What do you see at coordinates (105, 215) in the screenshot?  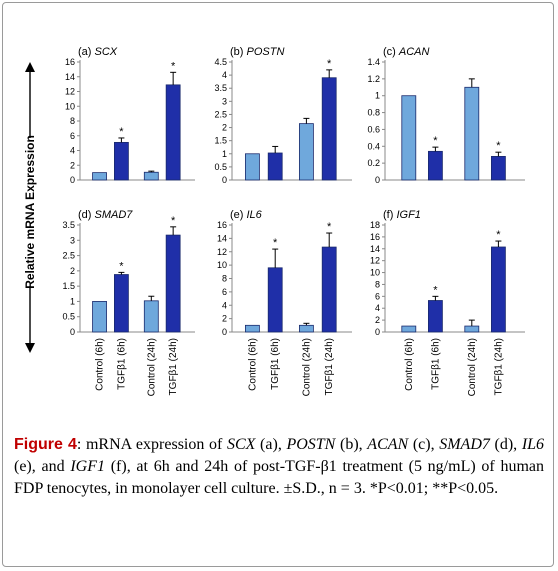 I see `panel-title: (d) SMAD7` at bounding box center [105, 215].